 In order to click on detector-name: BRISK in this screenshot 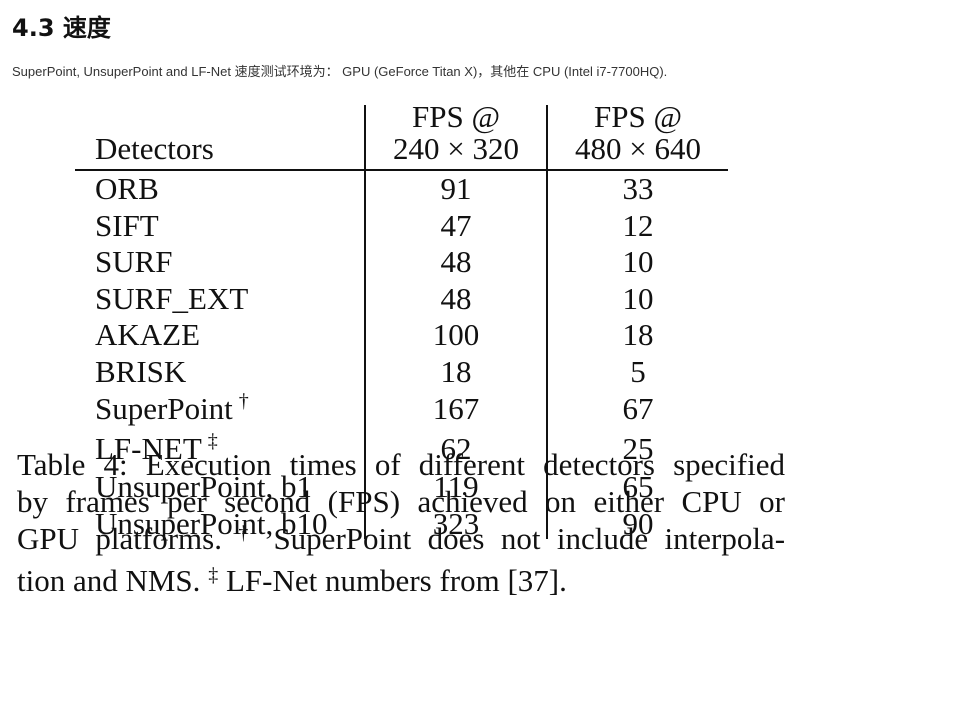, I will do `click(141, 371)`.